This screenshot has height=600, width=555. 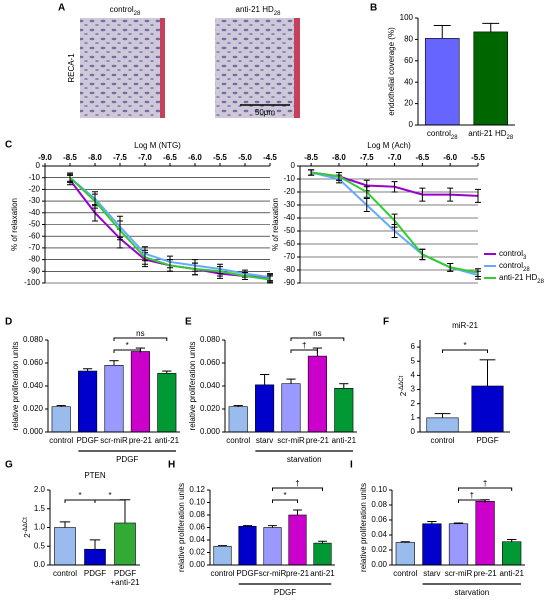 What do you see at coordinates (491, 134) in the screenshot?
I see `x-tick-label: anti-21 HD28` at bounding box center [491, 134].